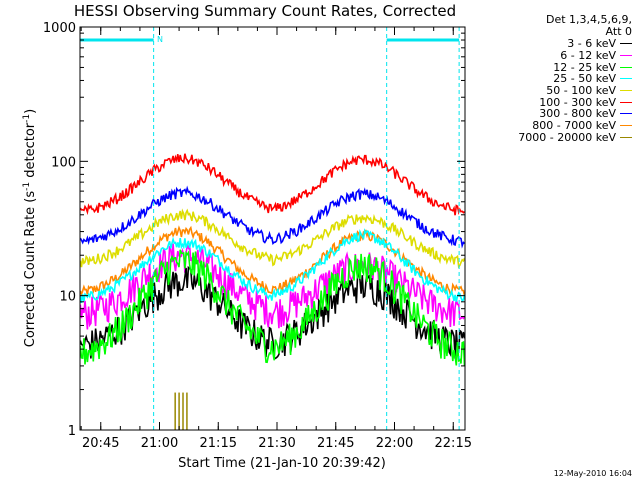 The width and height of the screenshot is (640, 484). Describe the element at coordinates (555, 44) in the screenshot. I see `legend-item: 3 - 6 keV` at that location.